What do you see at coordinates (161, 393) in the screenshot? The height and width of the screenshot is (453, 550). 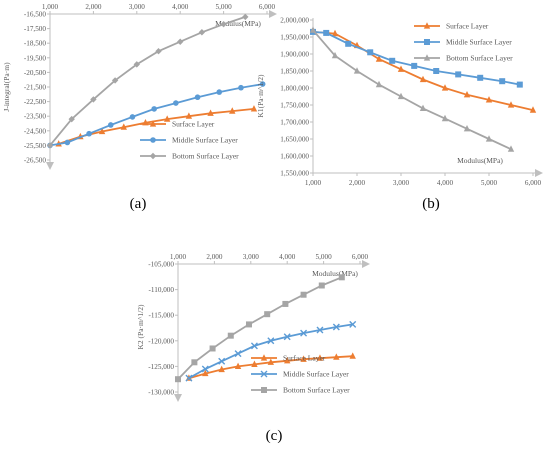 I see `y-tick-label: -130,000` at bounding box center [161, 393].